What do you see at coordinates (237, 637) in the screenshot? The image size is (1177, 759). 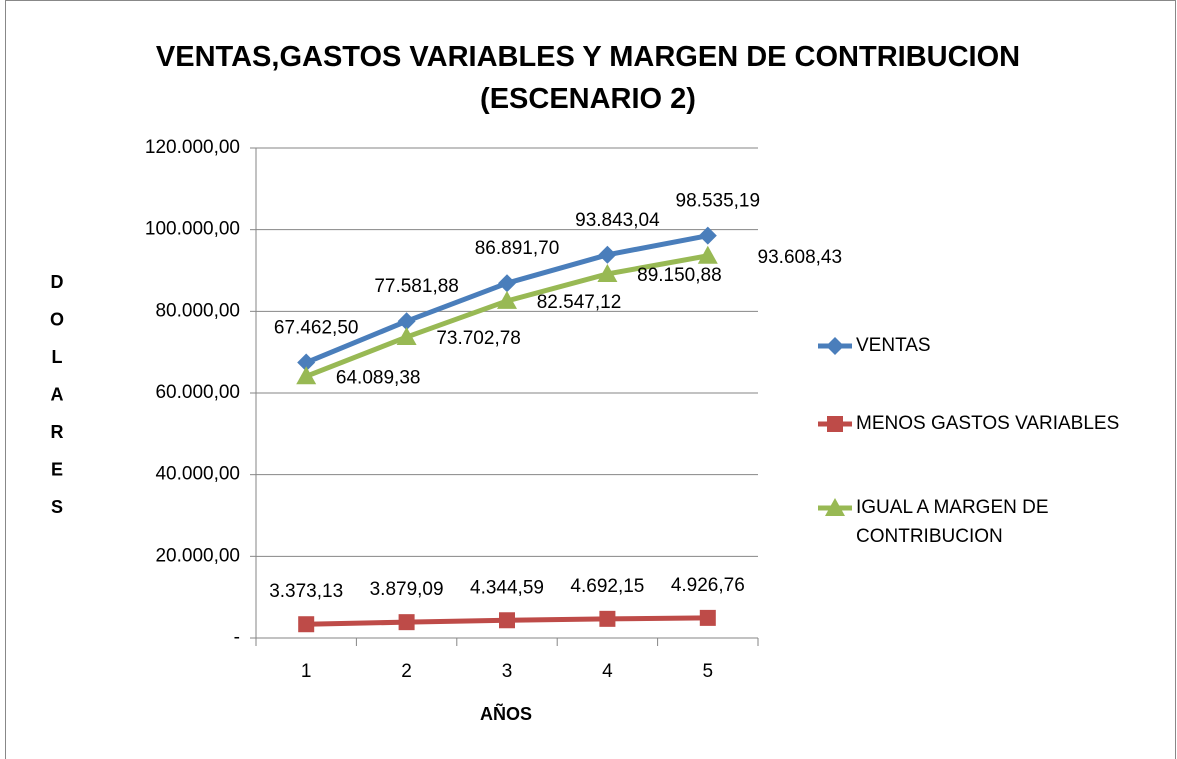 I see `y-tick-label: -` at bounding box center [237, 637].